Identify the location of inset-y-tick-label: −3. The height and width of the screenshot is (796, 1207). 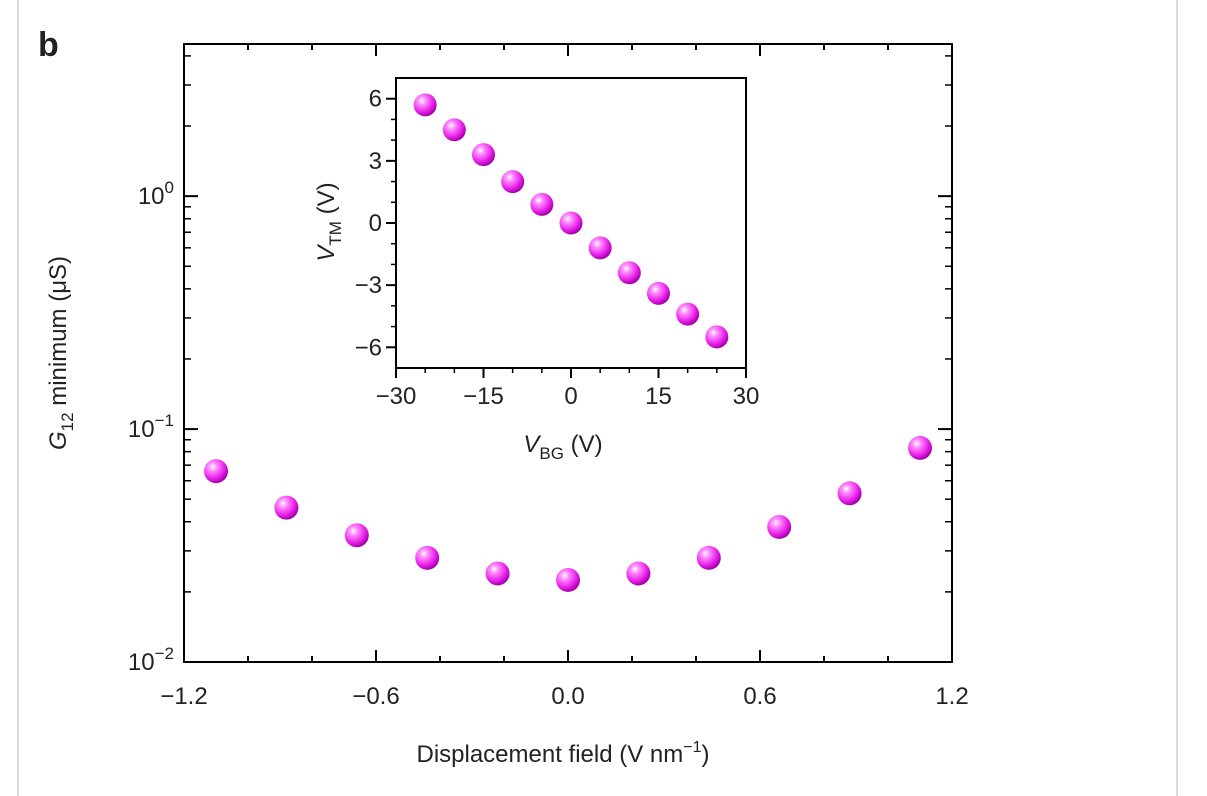
(368, 285).